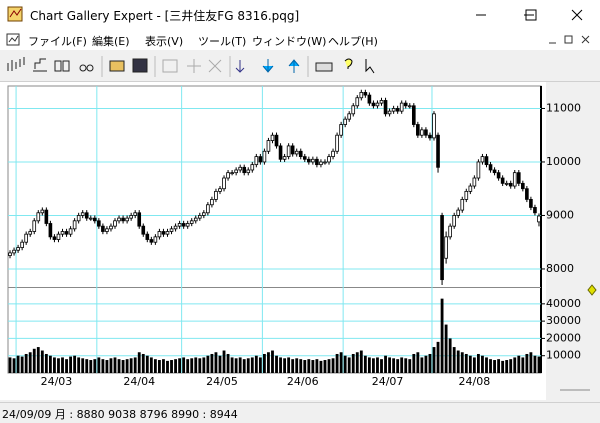 This screenshot has width=600, height=423. I want to click on x-tick-label: 24/07, so click(388, 381).